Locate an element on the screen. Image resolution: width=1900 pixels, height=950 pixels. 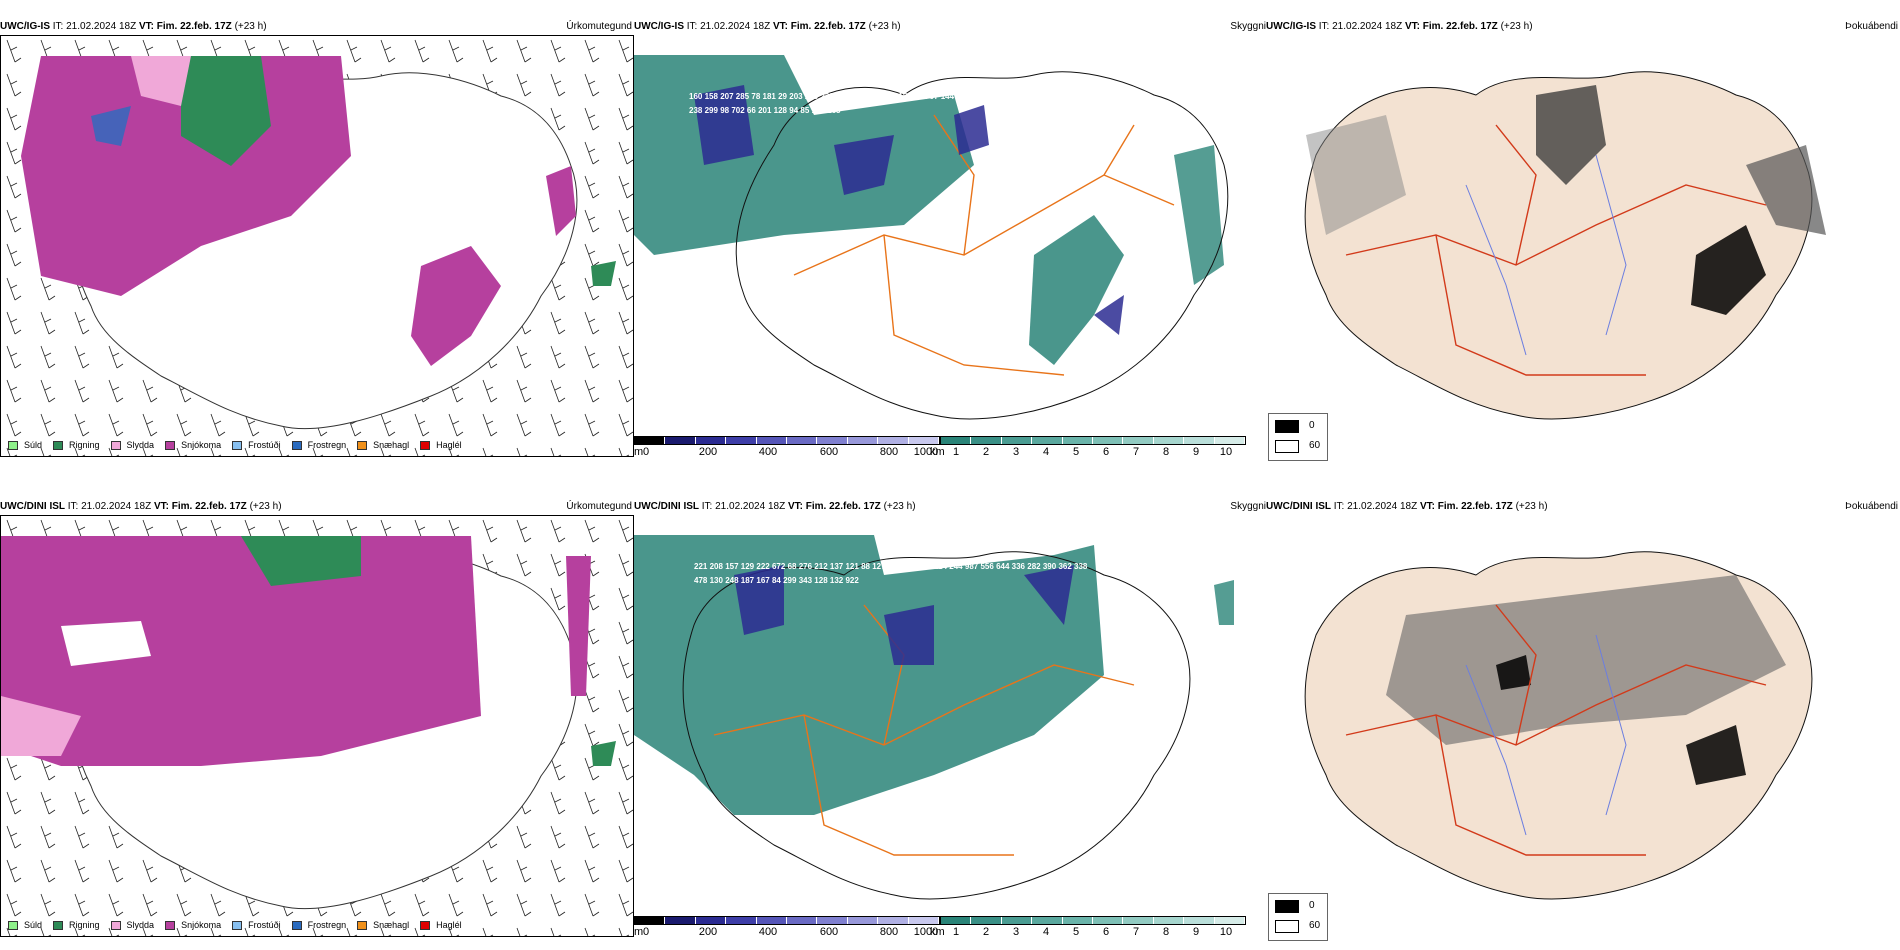
snow-east-band is located at coordinates (578, 626).